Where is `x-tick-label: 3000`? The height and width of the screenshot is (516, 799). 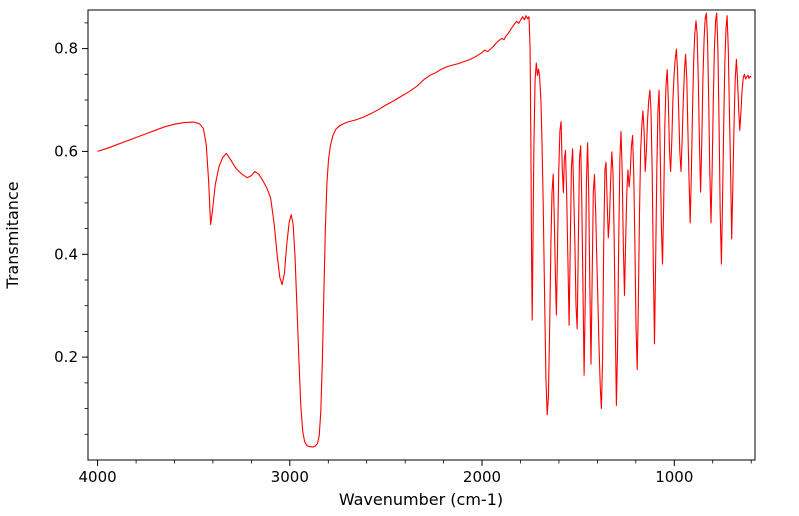
x-tick-label: 3000 is located at coordinates (290, 477).